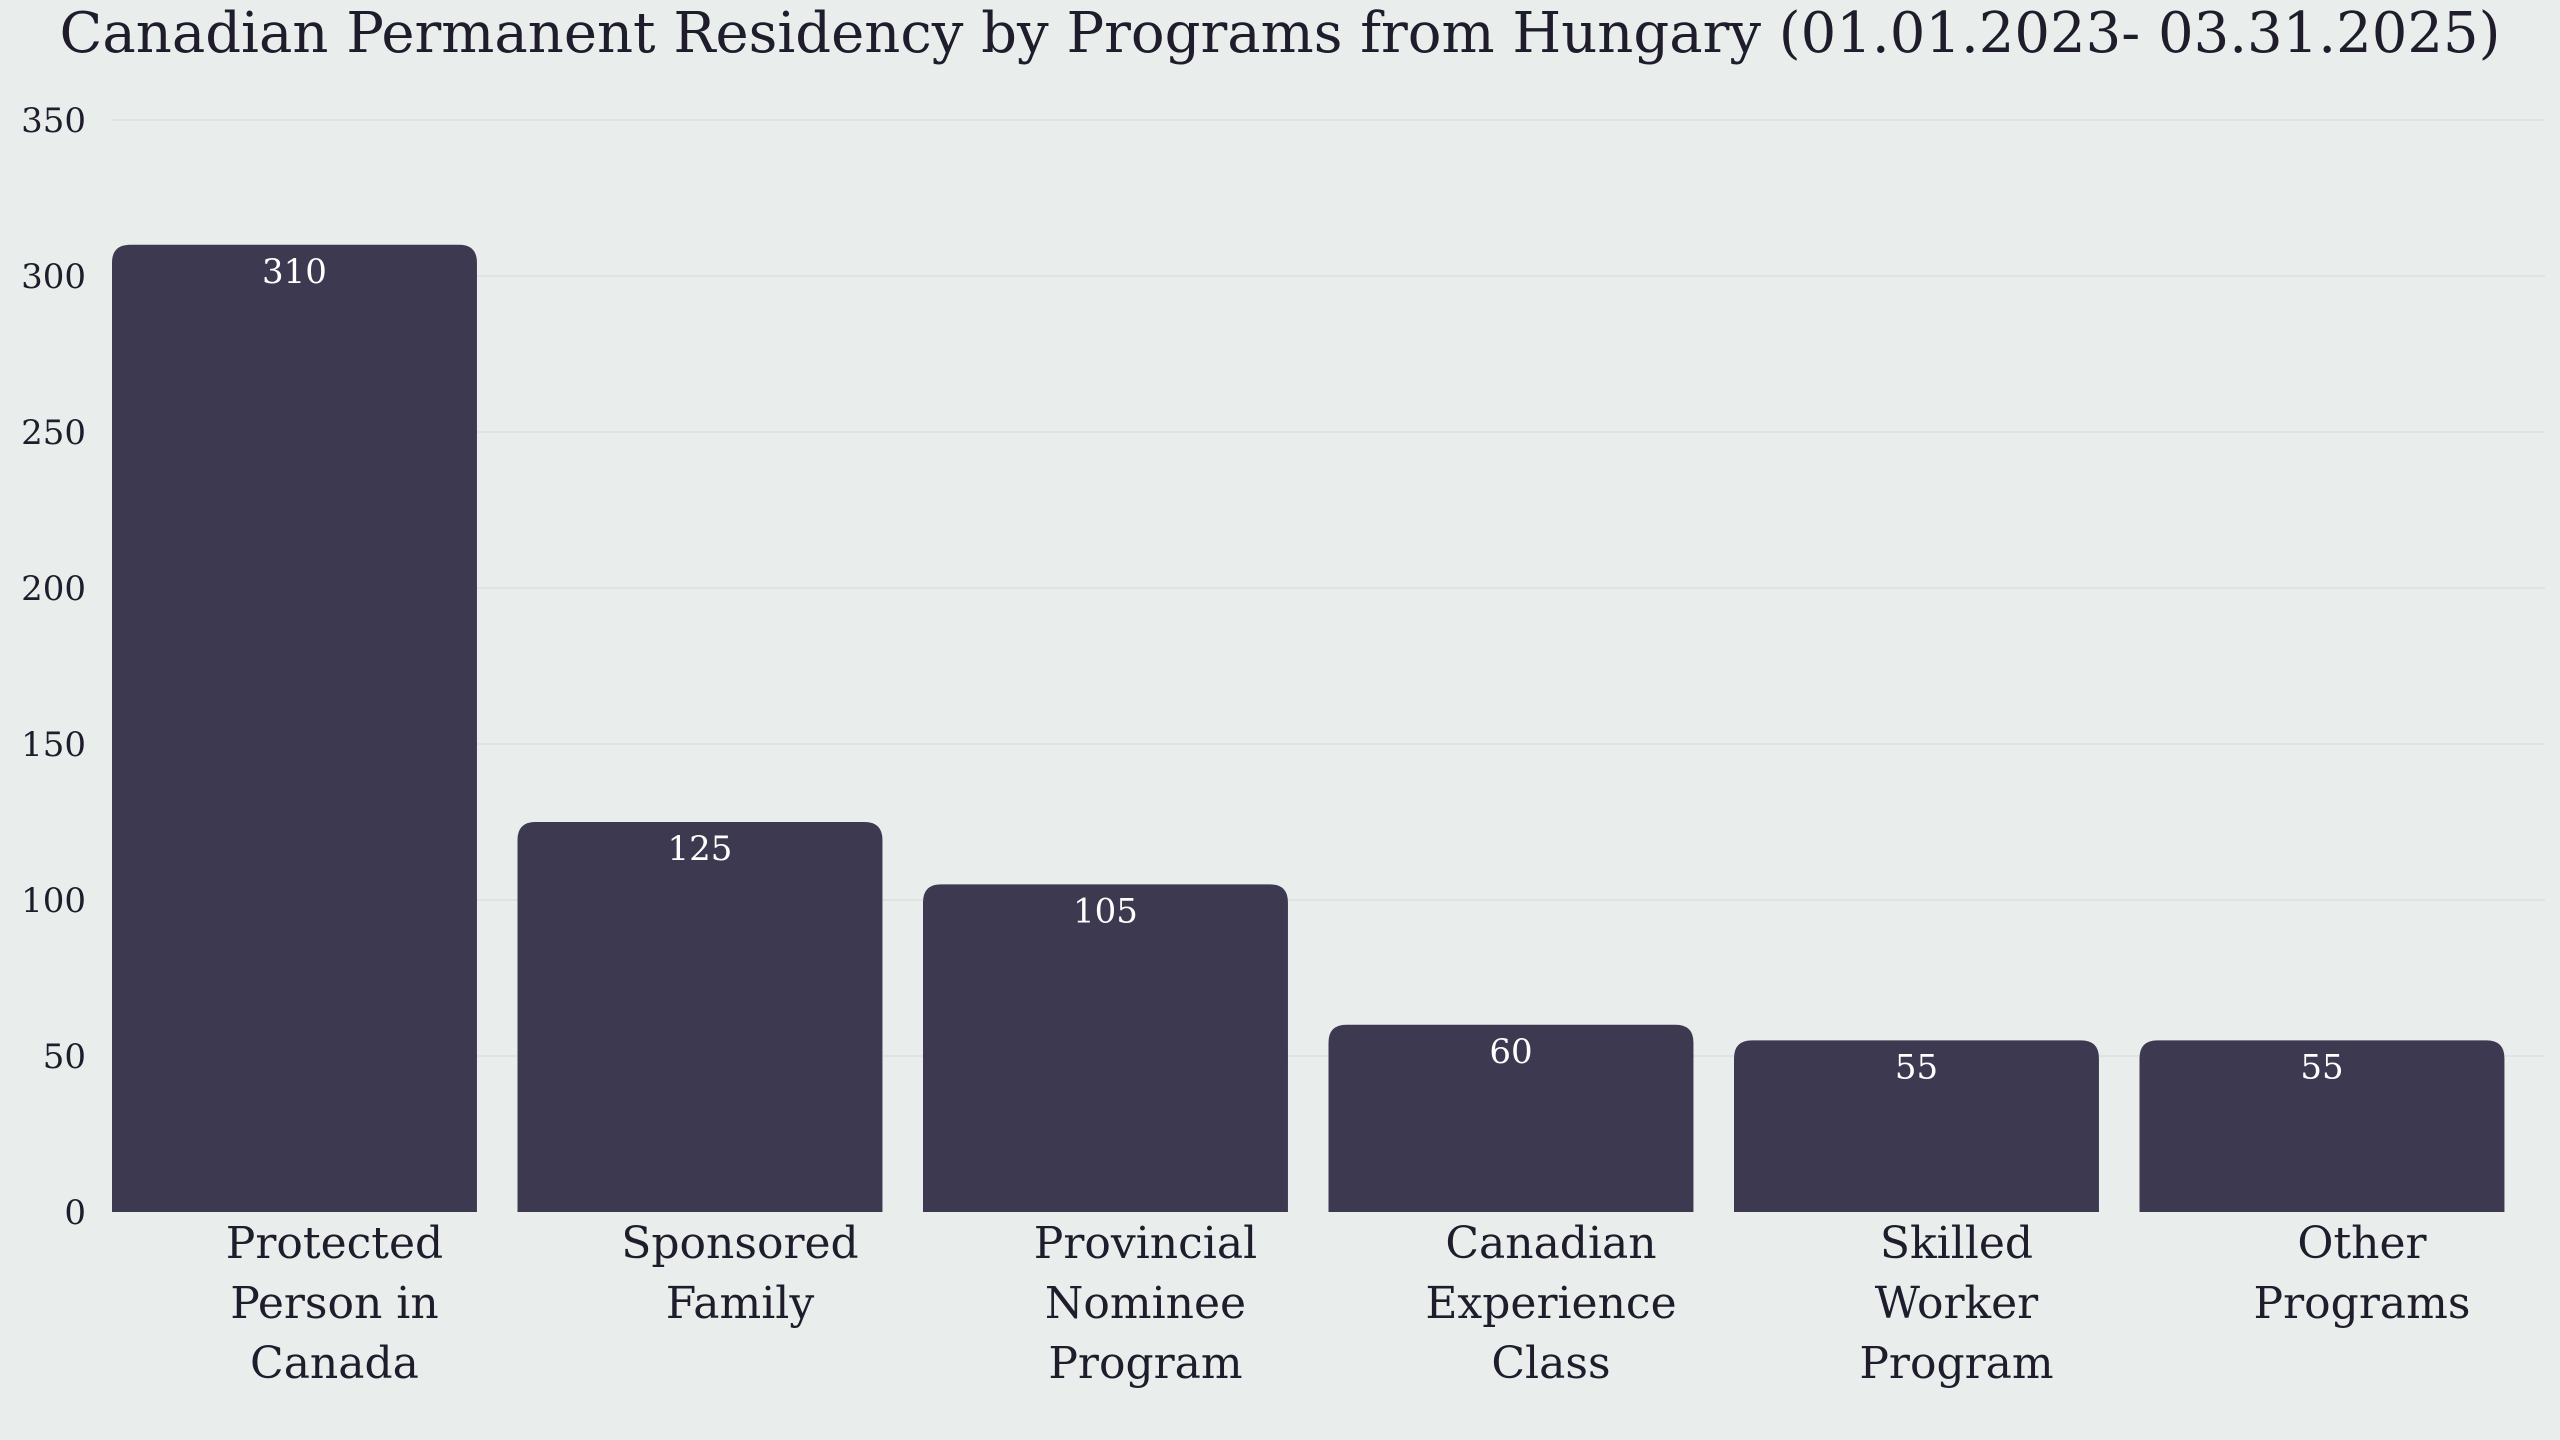  I want to click on x-tick-label-line: Skilled, so click(1956, 1243).